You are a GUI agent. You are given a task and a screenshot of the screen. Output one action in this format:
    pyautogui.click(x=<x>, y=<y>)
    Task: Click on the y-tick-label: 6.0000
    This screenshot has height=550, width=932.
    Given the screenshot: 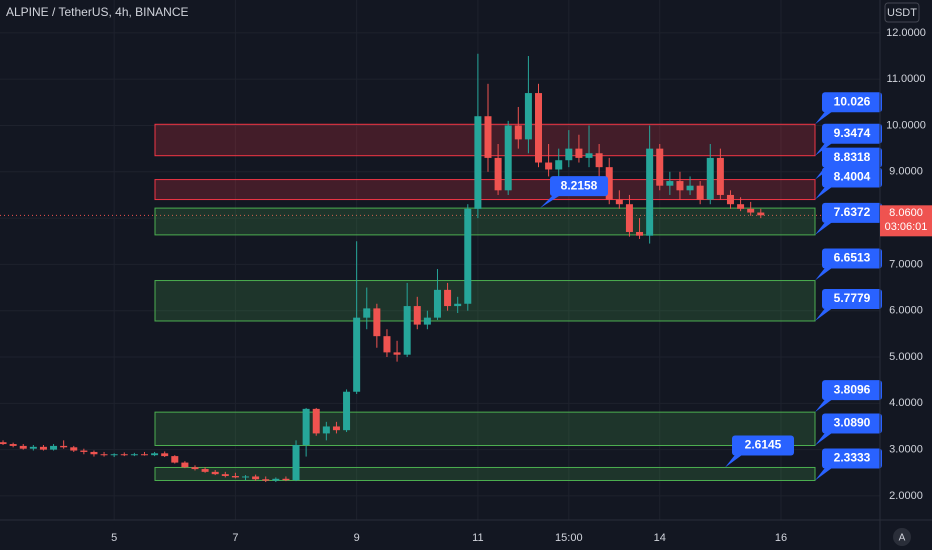 What is the action you would take?
    pyautogui.click(x=906, y=311)
    